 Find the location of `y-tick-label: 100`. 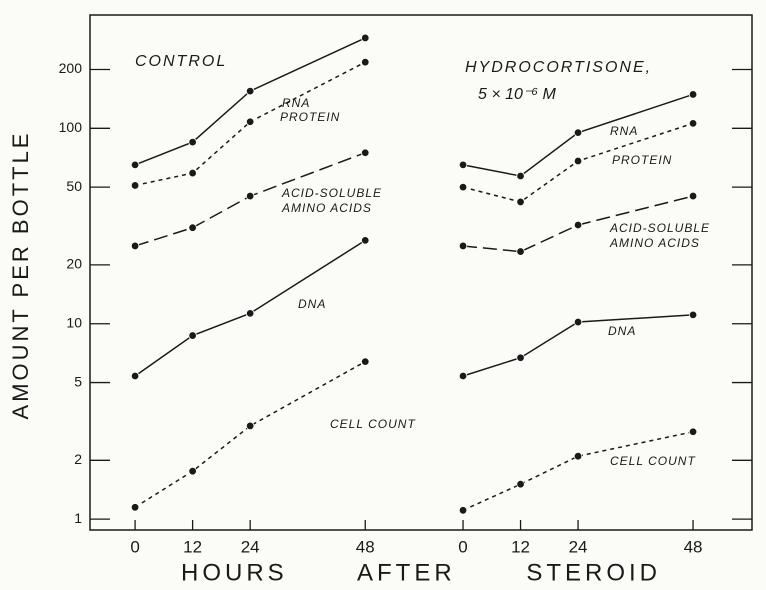

y-tick-label: 100 is located at coordinates (71, 127).